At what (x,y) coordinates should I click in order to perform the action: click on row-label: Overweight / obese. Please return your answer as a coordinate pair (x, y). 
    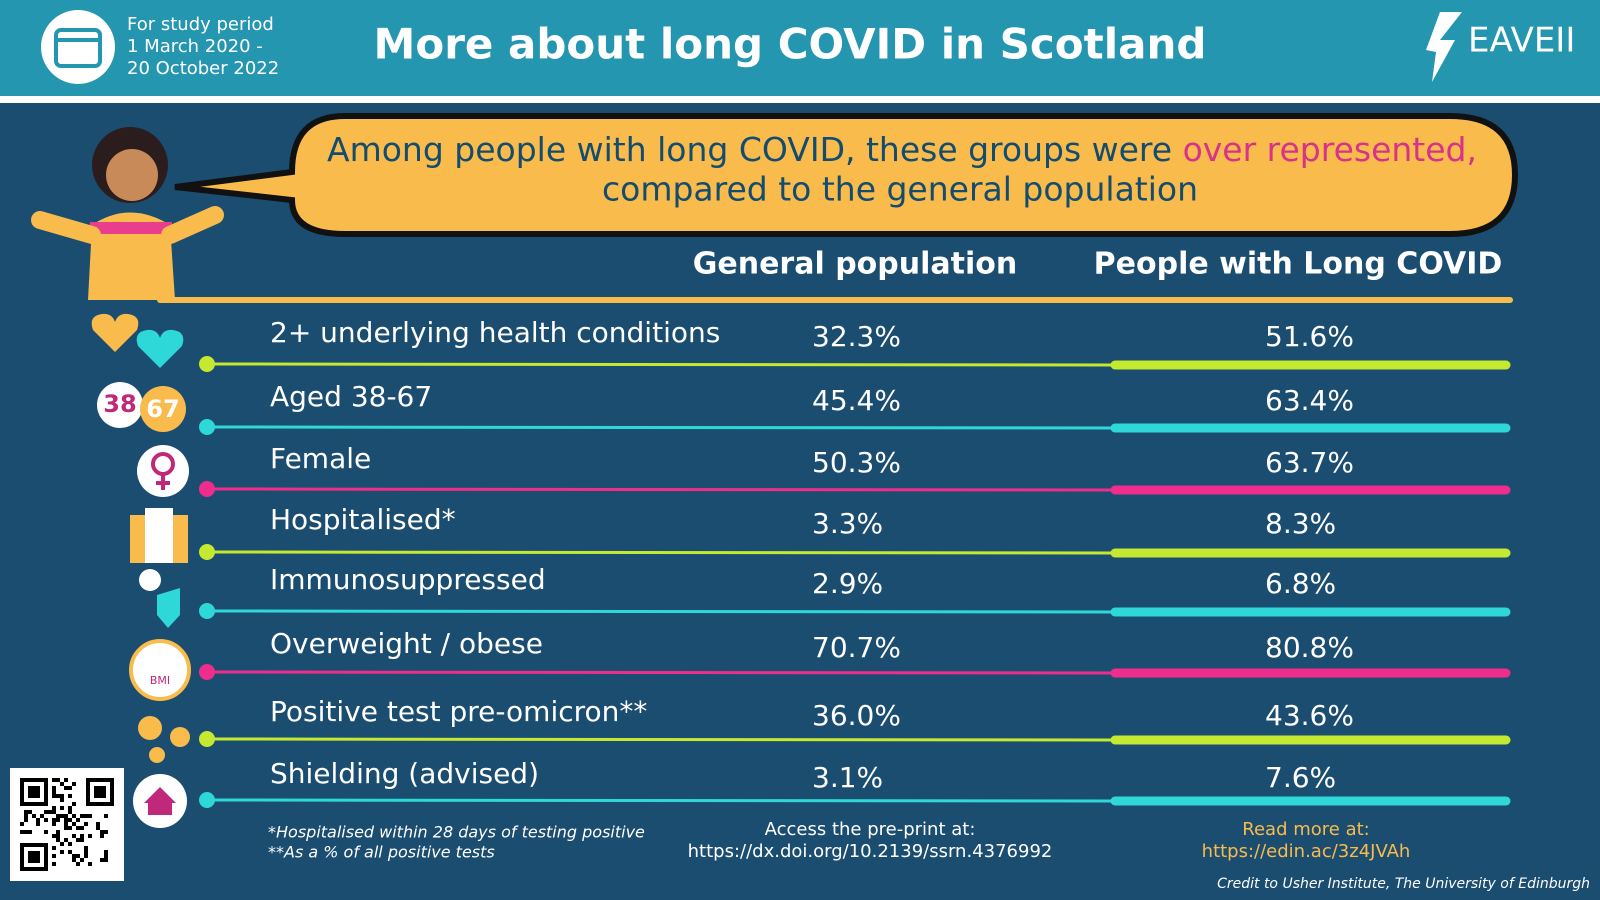
    Looking at the image, I should click on (406, 643).